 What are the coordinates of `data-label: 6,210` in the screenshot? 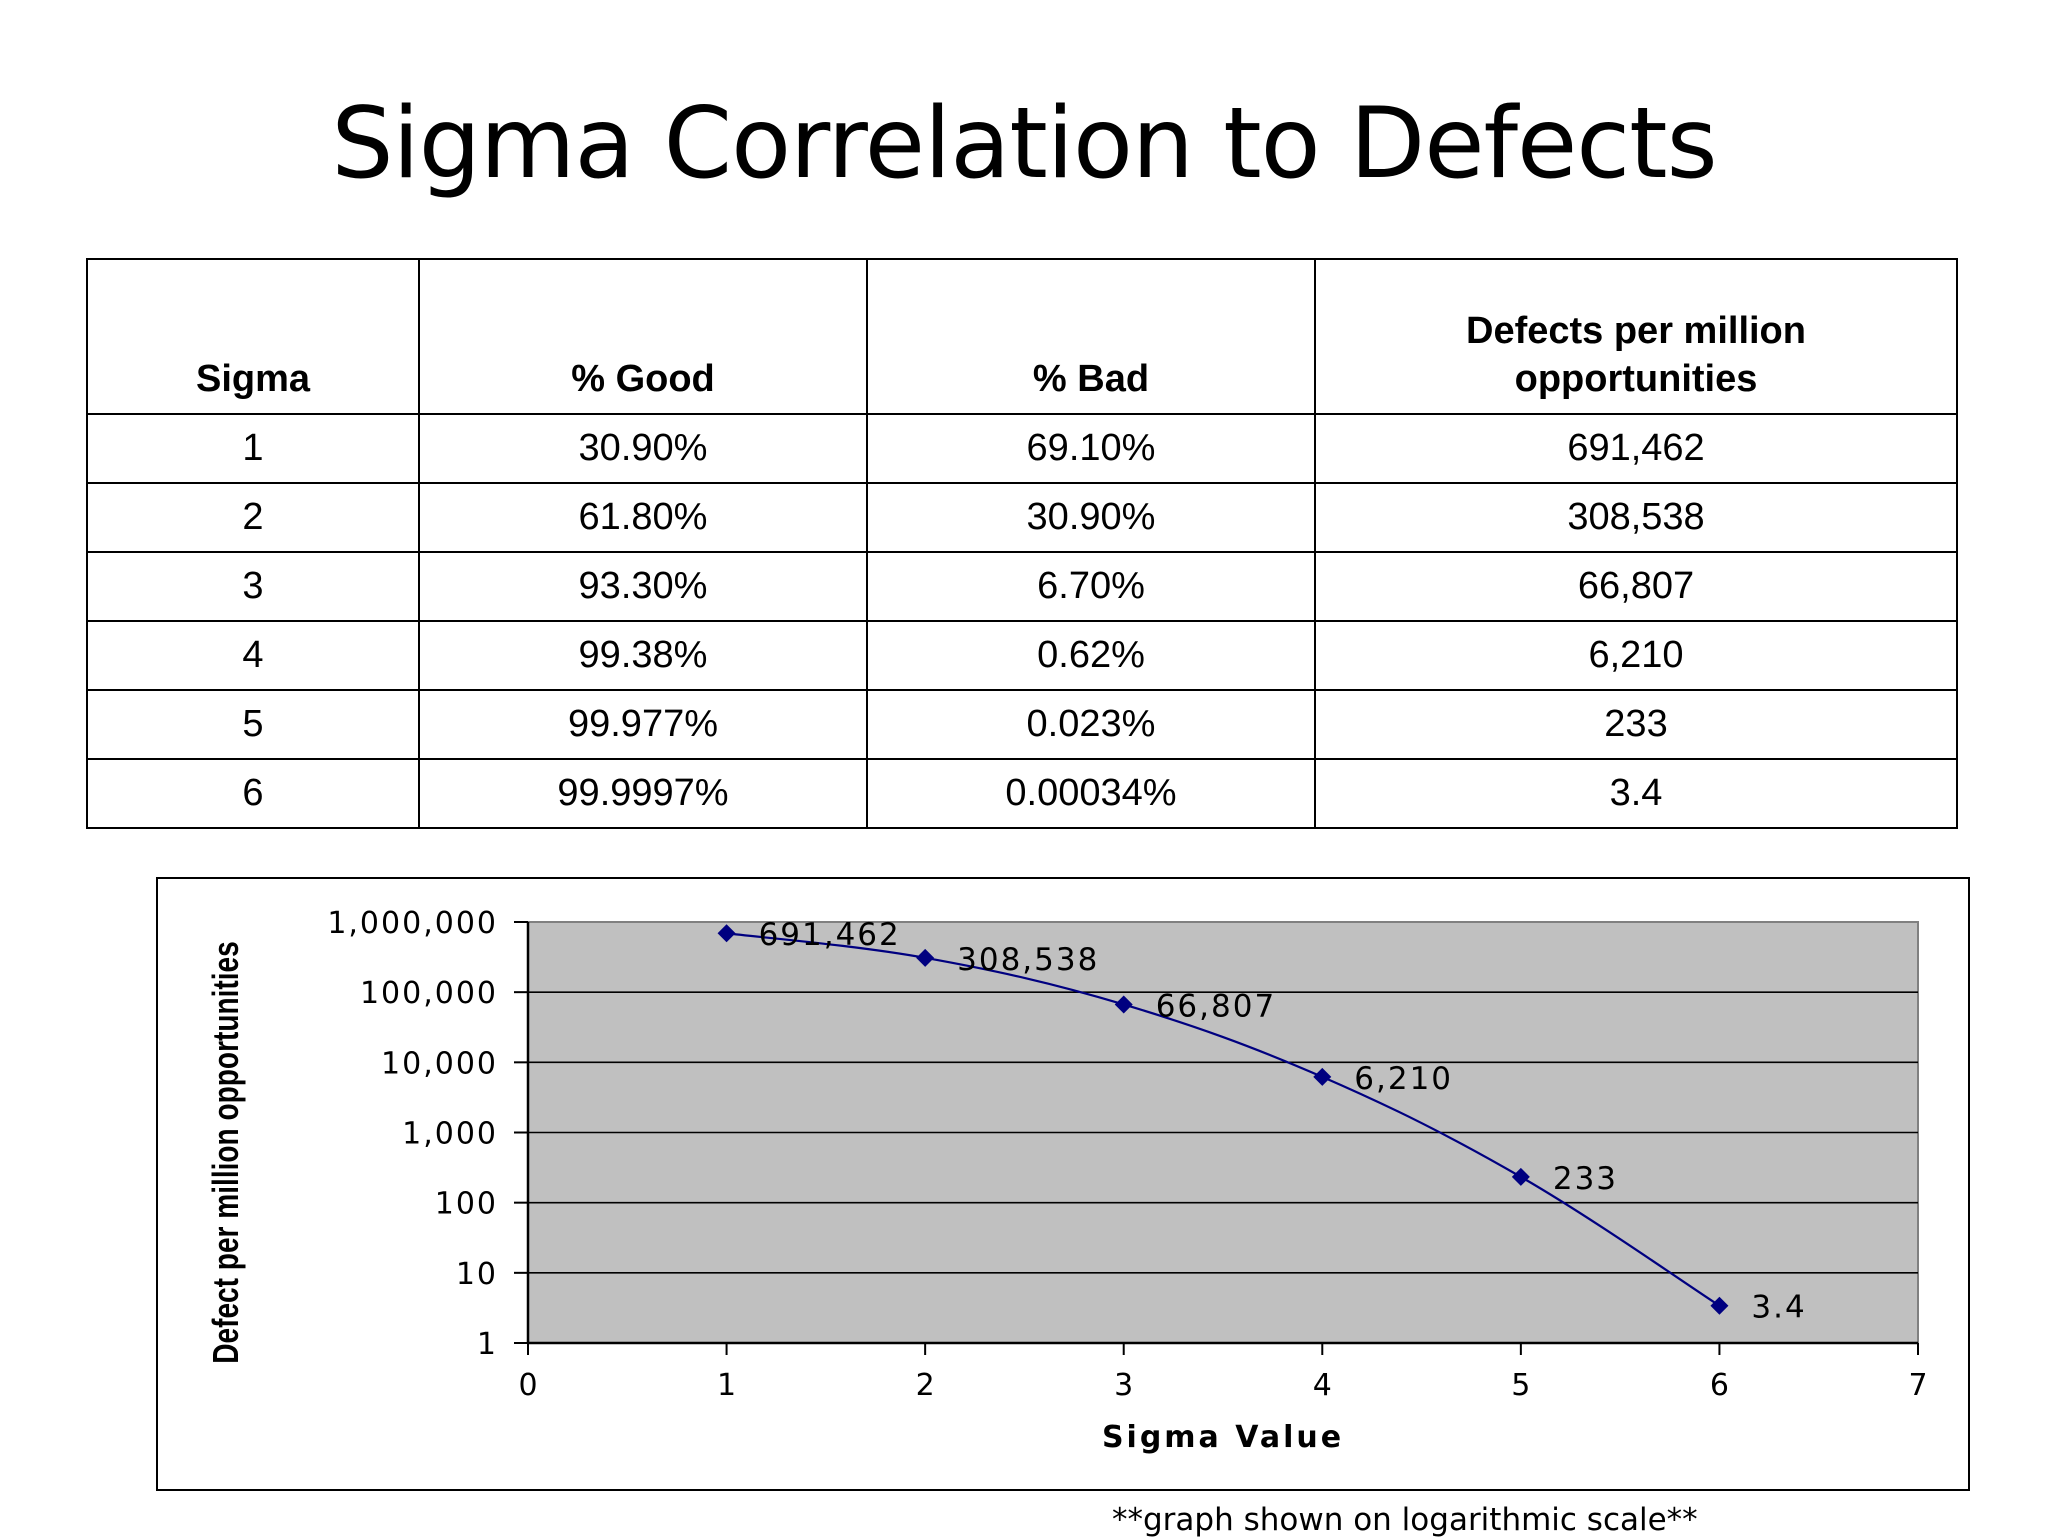 It's located at (1403, 1079).